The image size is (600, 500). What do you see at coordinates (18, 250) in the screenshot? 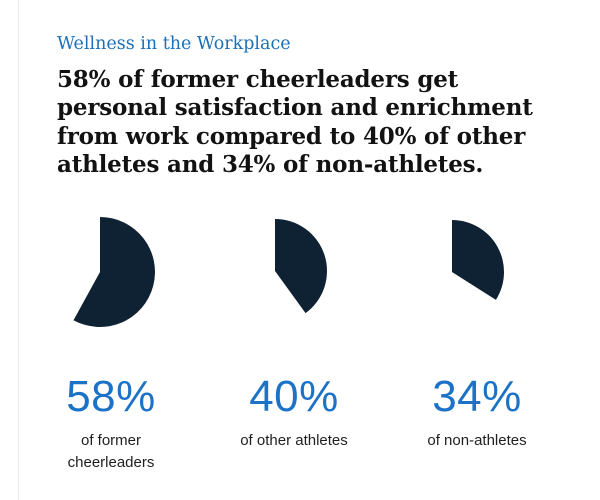
I see `left-divider-line` at bounding box center [18, 250].